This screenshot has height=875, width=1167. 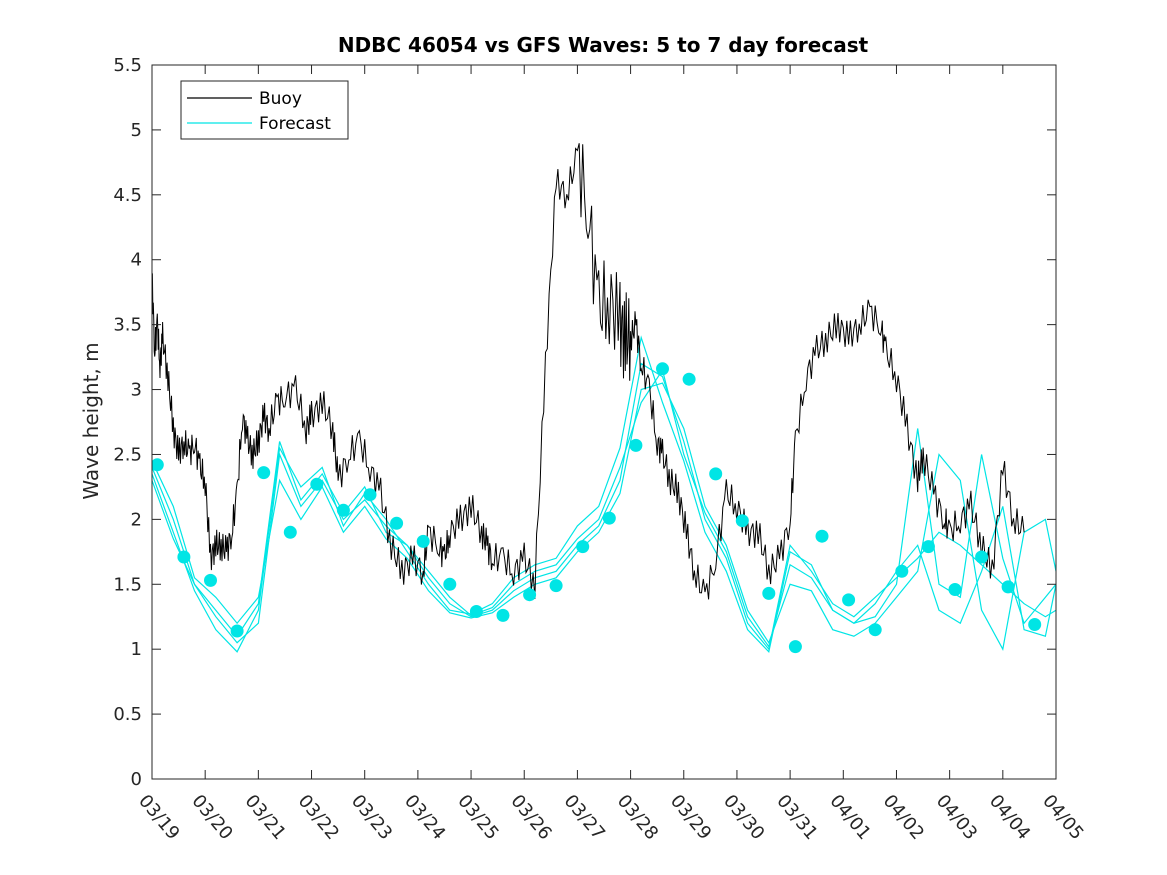 I want to click on y-axis-label: Wave height, m, so click(x=91, y=420).